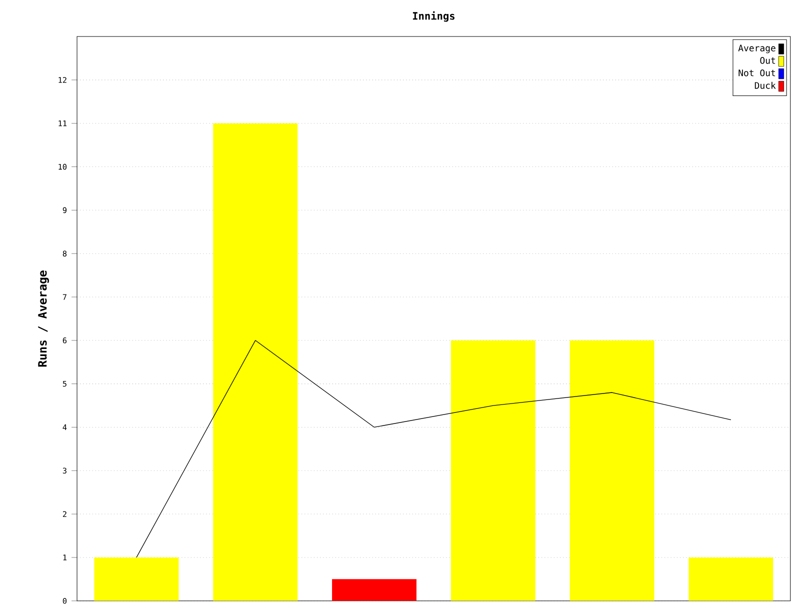  Describe the element at coordinates (433, 16) in the screenshot. I see `chart-title: Innings` at that location.